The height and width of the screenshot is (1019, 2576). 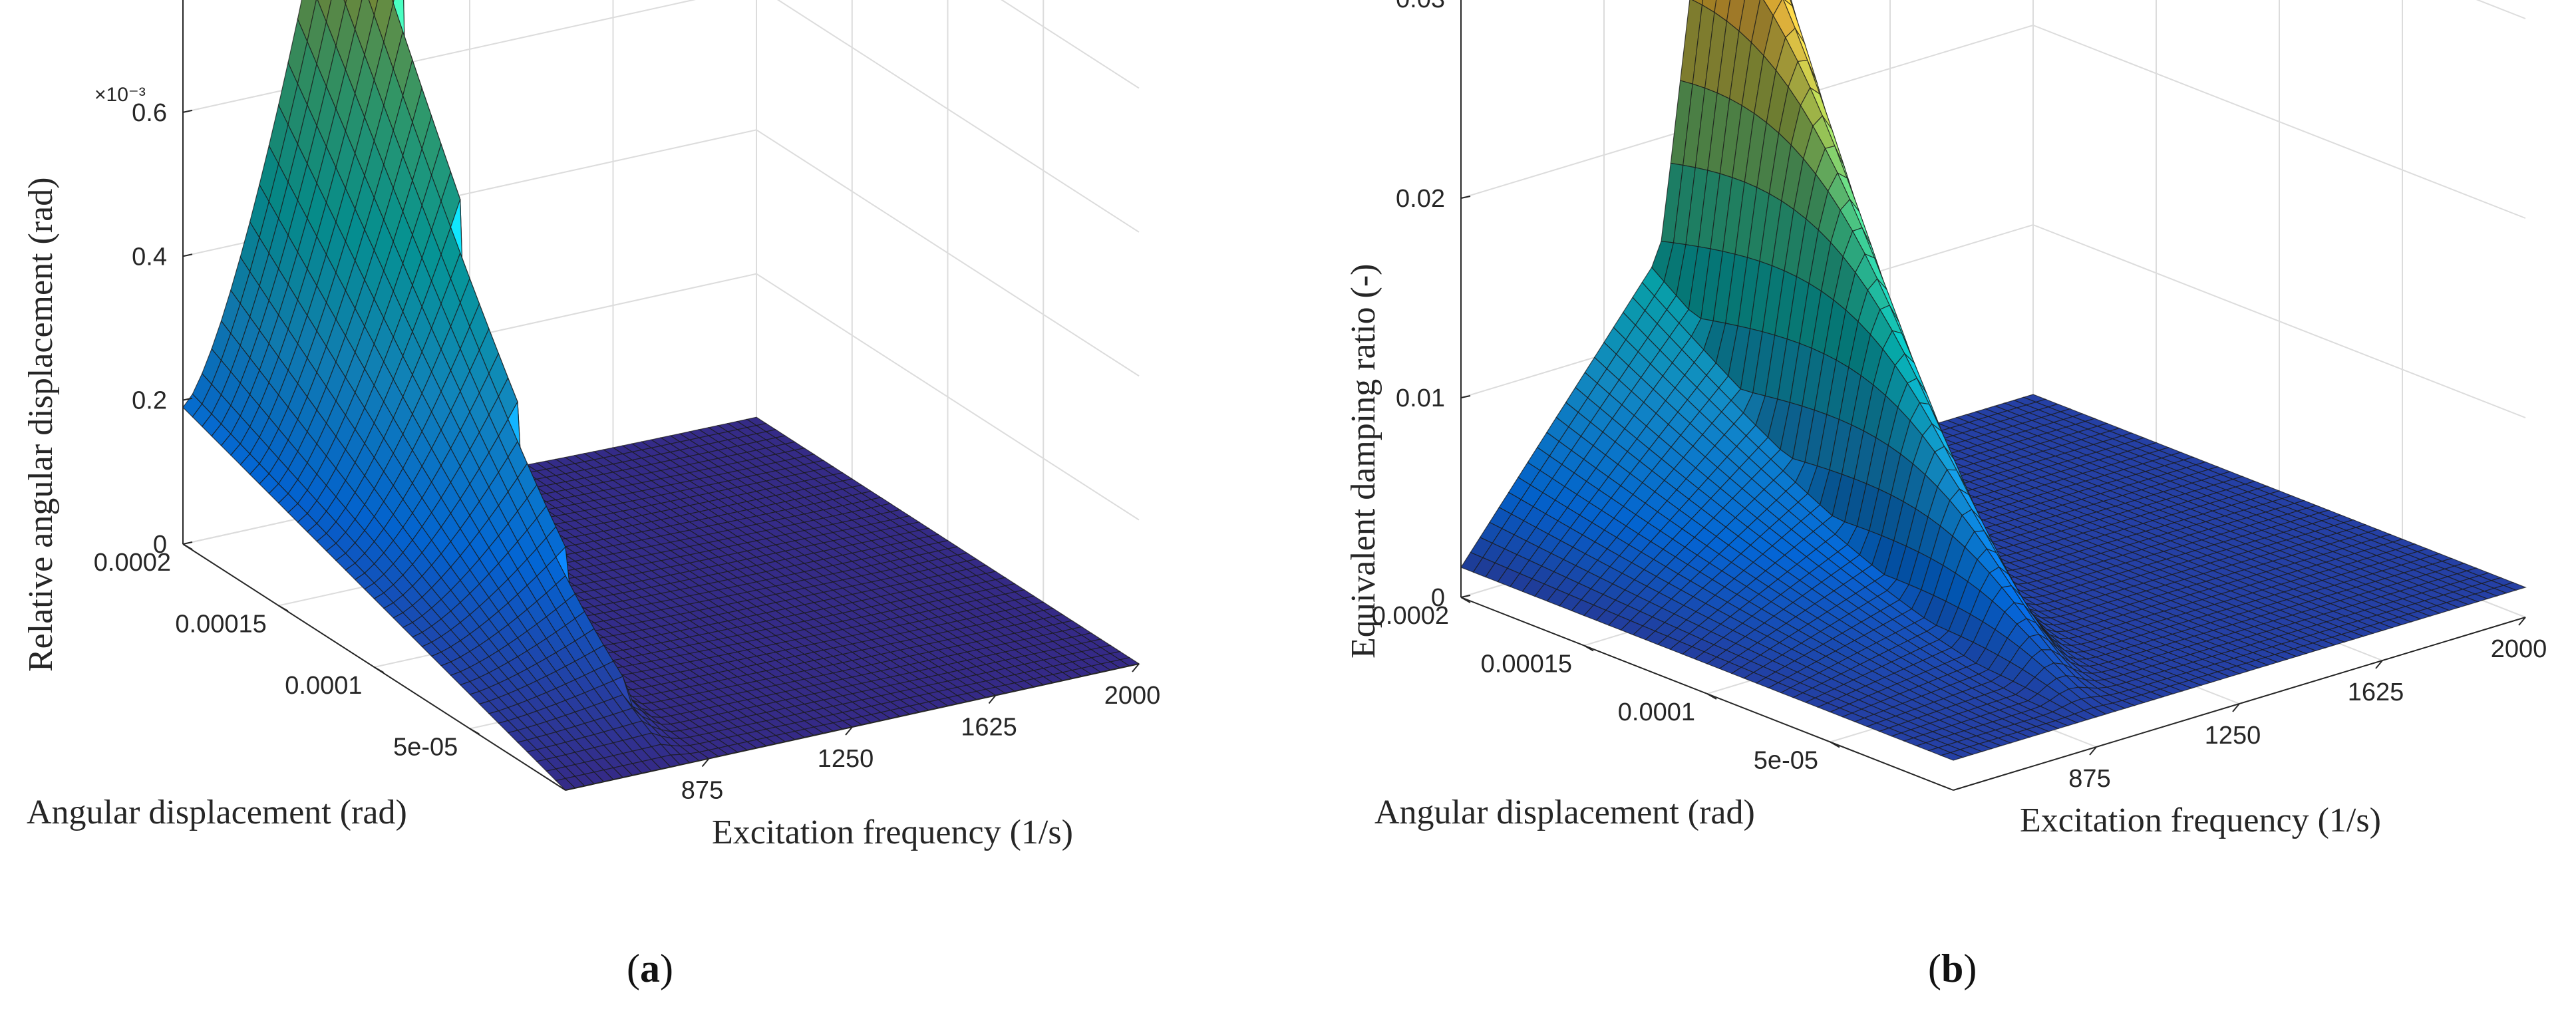 What do you see at coordinates (2200, 820) in the screenshot?
I see `x-axis-label-b: Excitation frequency (1/s)` at bounding box center [2200, 820].